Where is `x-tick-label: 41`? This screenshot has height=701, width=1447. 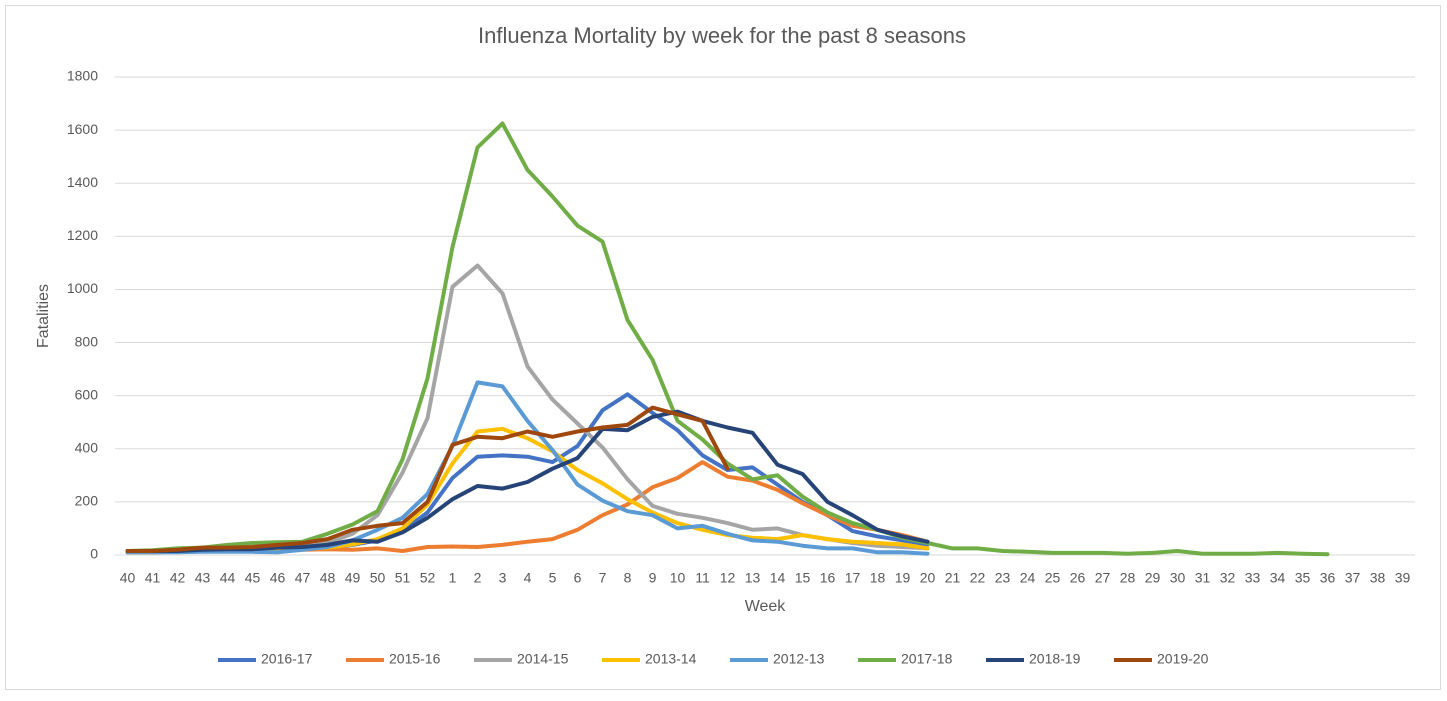 x-tick-label: 41 is located at coordinates (153, 578).